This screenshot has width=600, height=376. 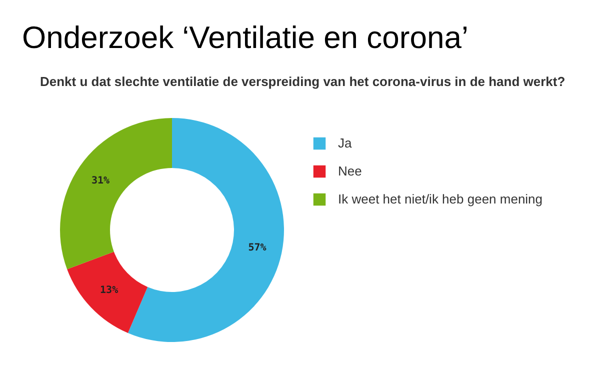 I want to click on legend-label: Ja, so click(x=345, y=143).